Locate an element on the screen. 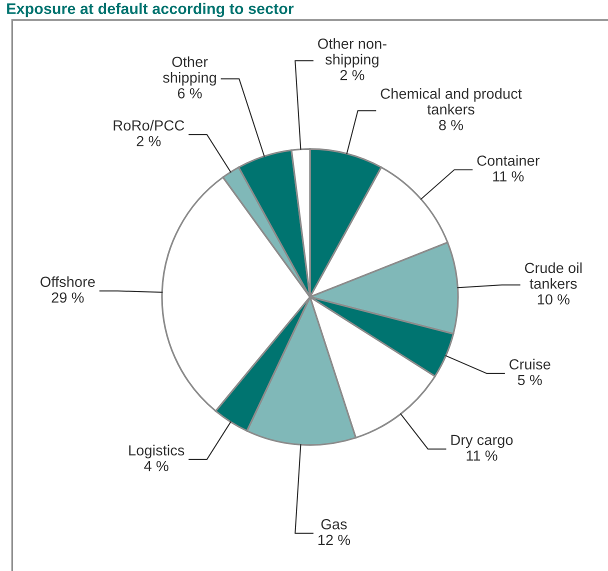 The image size is (608, 571). slice-label: Container is located at coordinates (508, 160).